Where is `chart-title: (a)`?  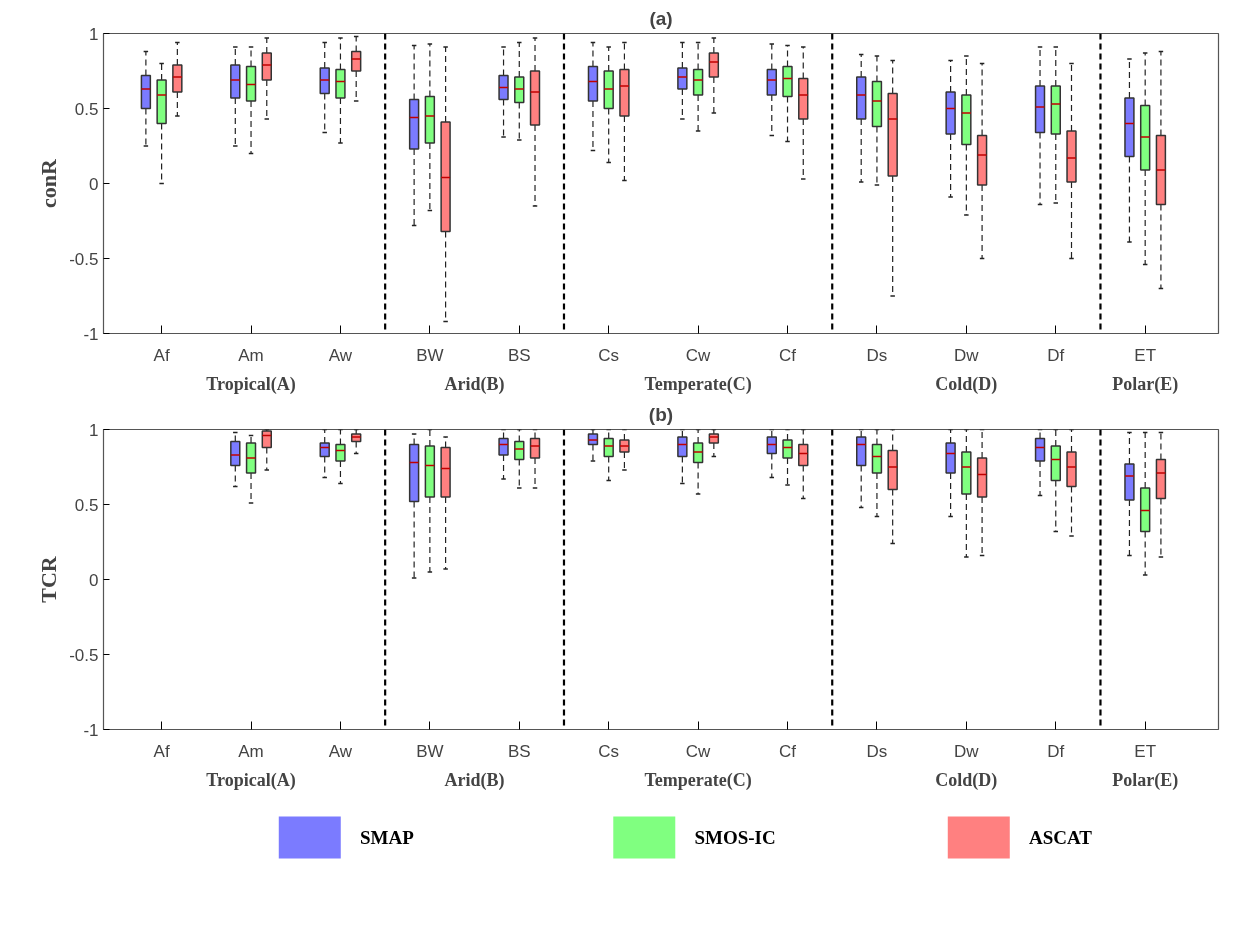 chart-title: (a) is located at coordinates (661, 18).